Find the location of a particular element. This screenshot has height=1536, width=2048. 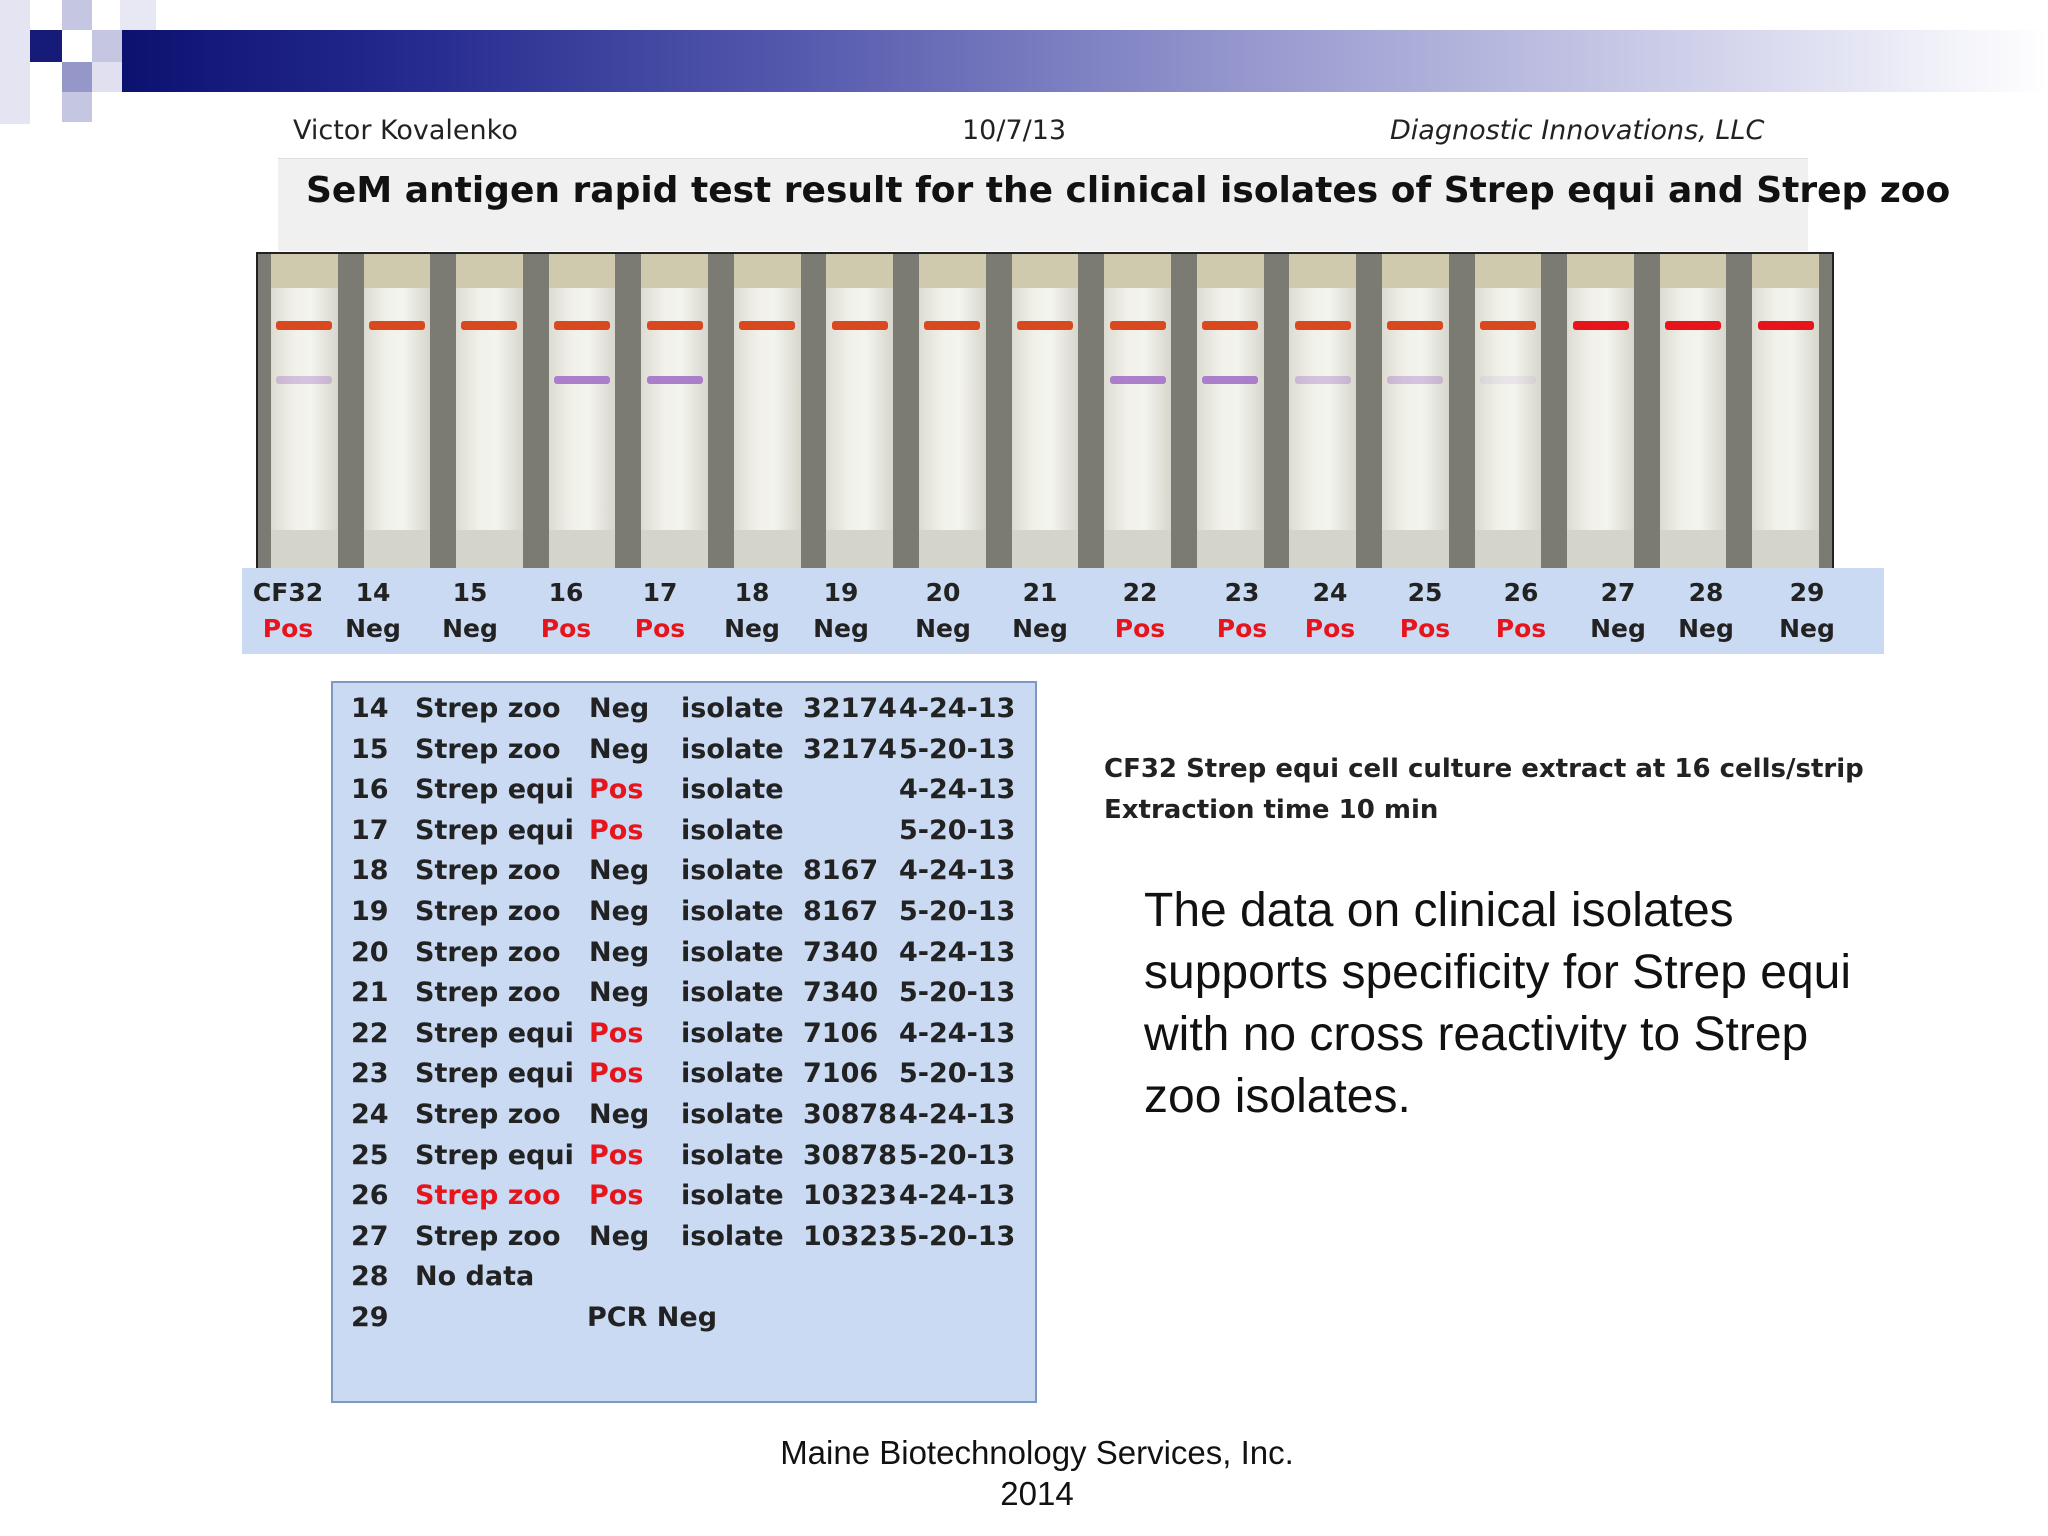

lane-number: 15 is located at coordinates (470, 592).